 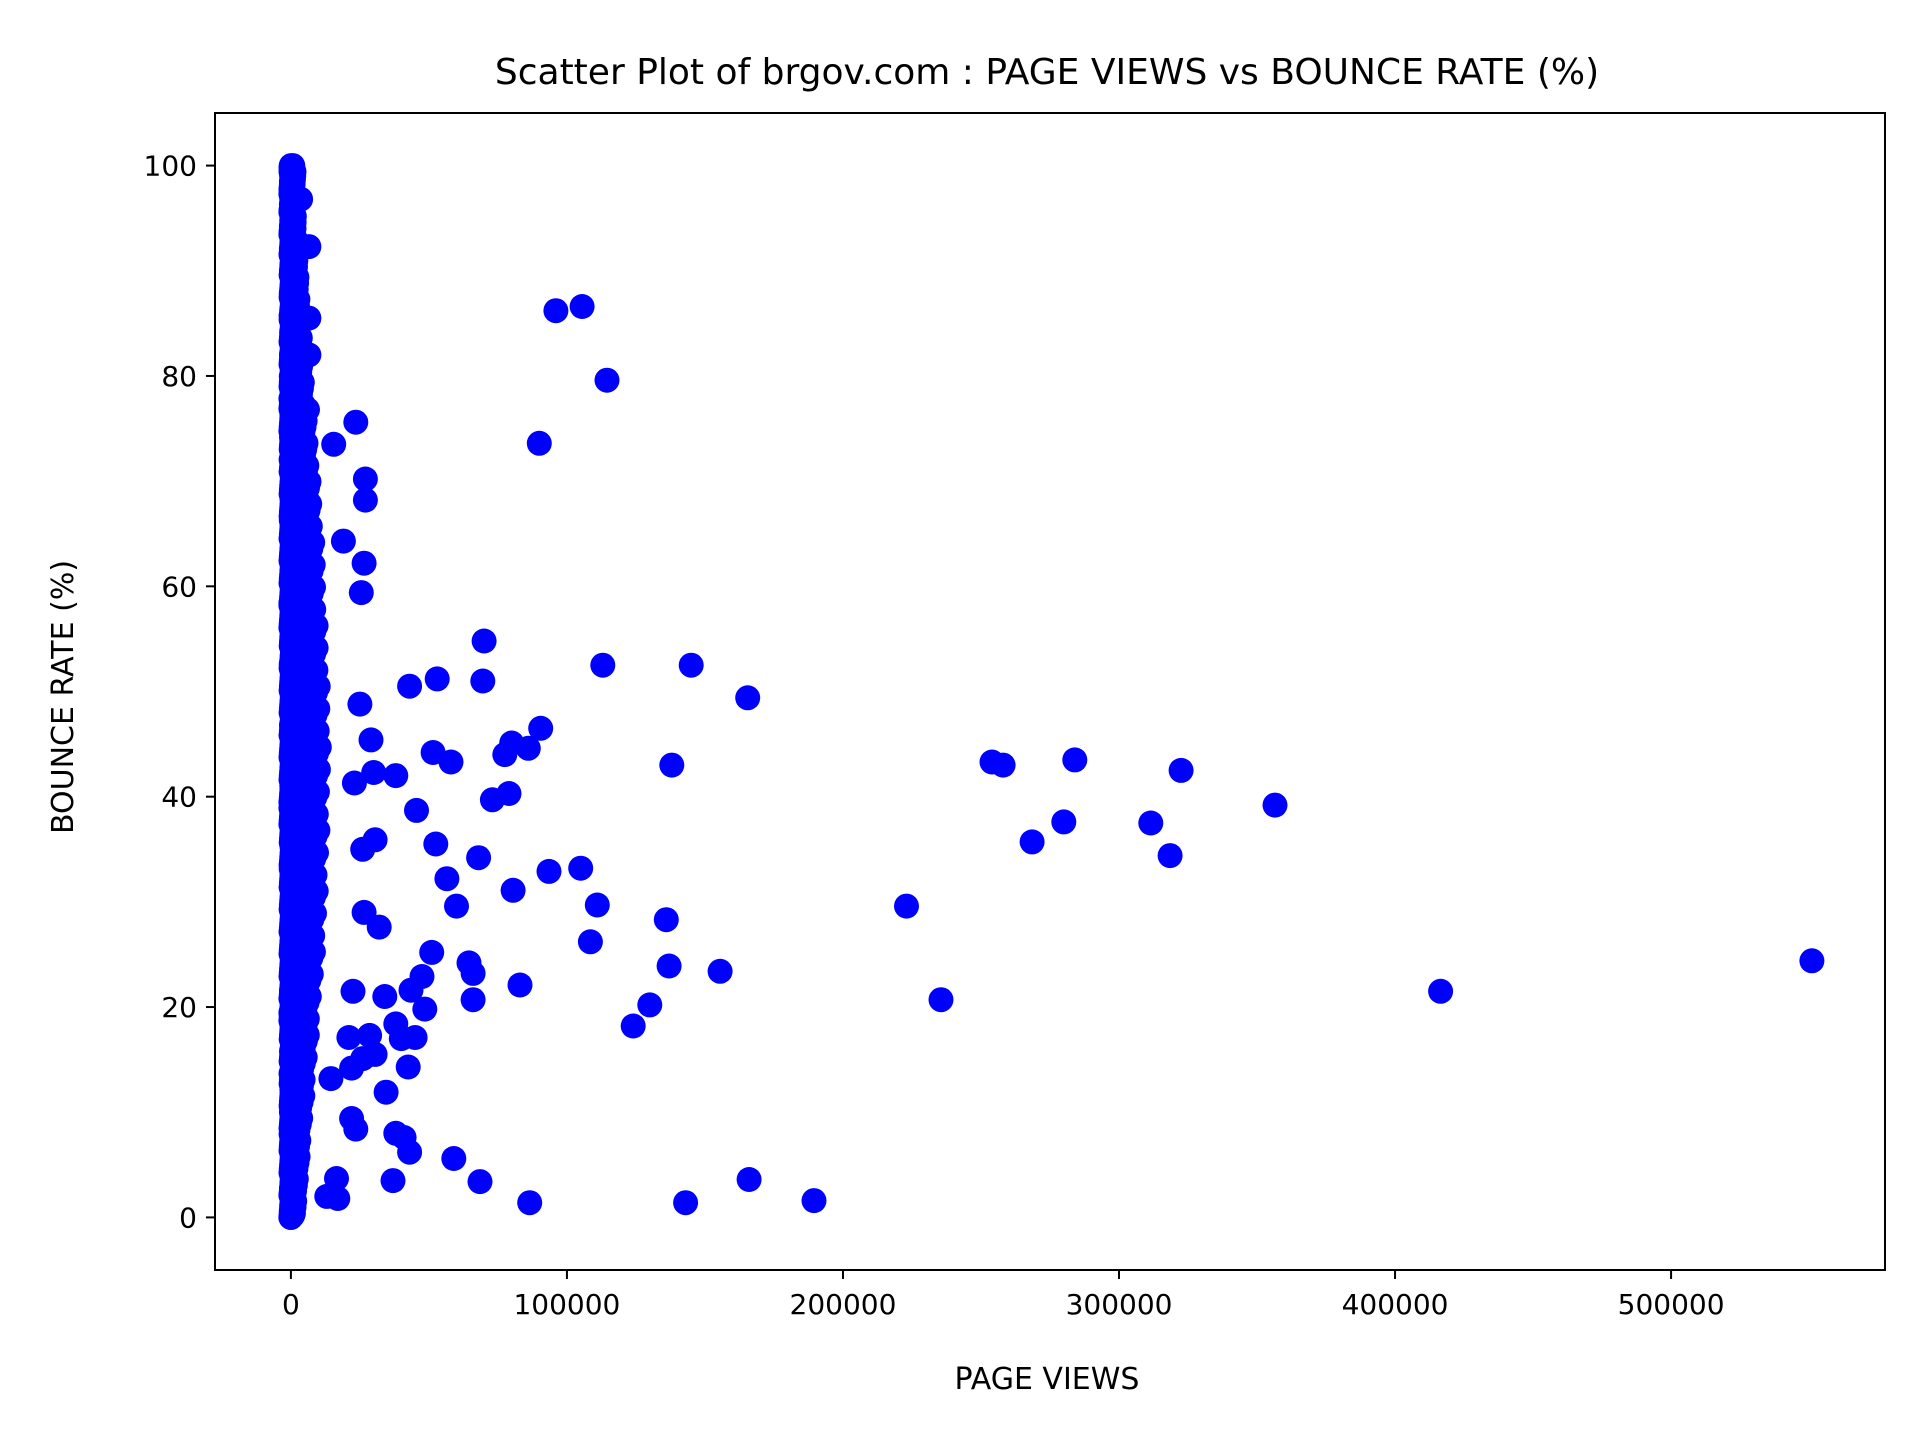 What do you see at coordinates (1395, 1304) in the screenshot?
I see `x-tick-label: 400000` at bounding box center [1395, 1304].